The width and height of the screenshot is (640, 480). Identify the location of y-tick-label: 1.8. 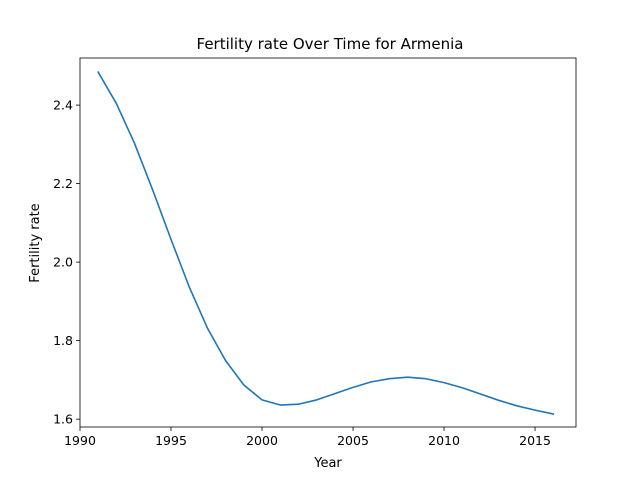
(63, 340).